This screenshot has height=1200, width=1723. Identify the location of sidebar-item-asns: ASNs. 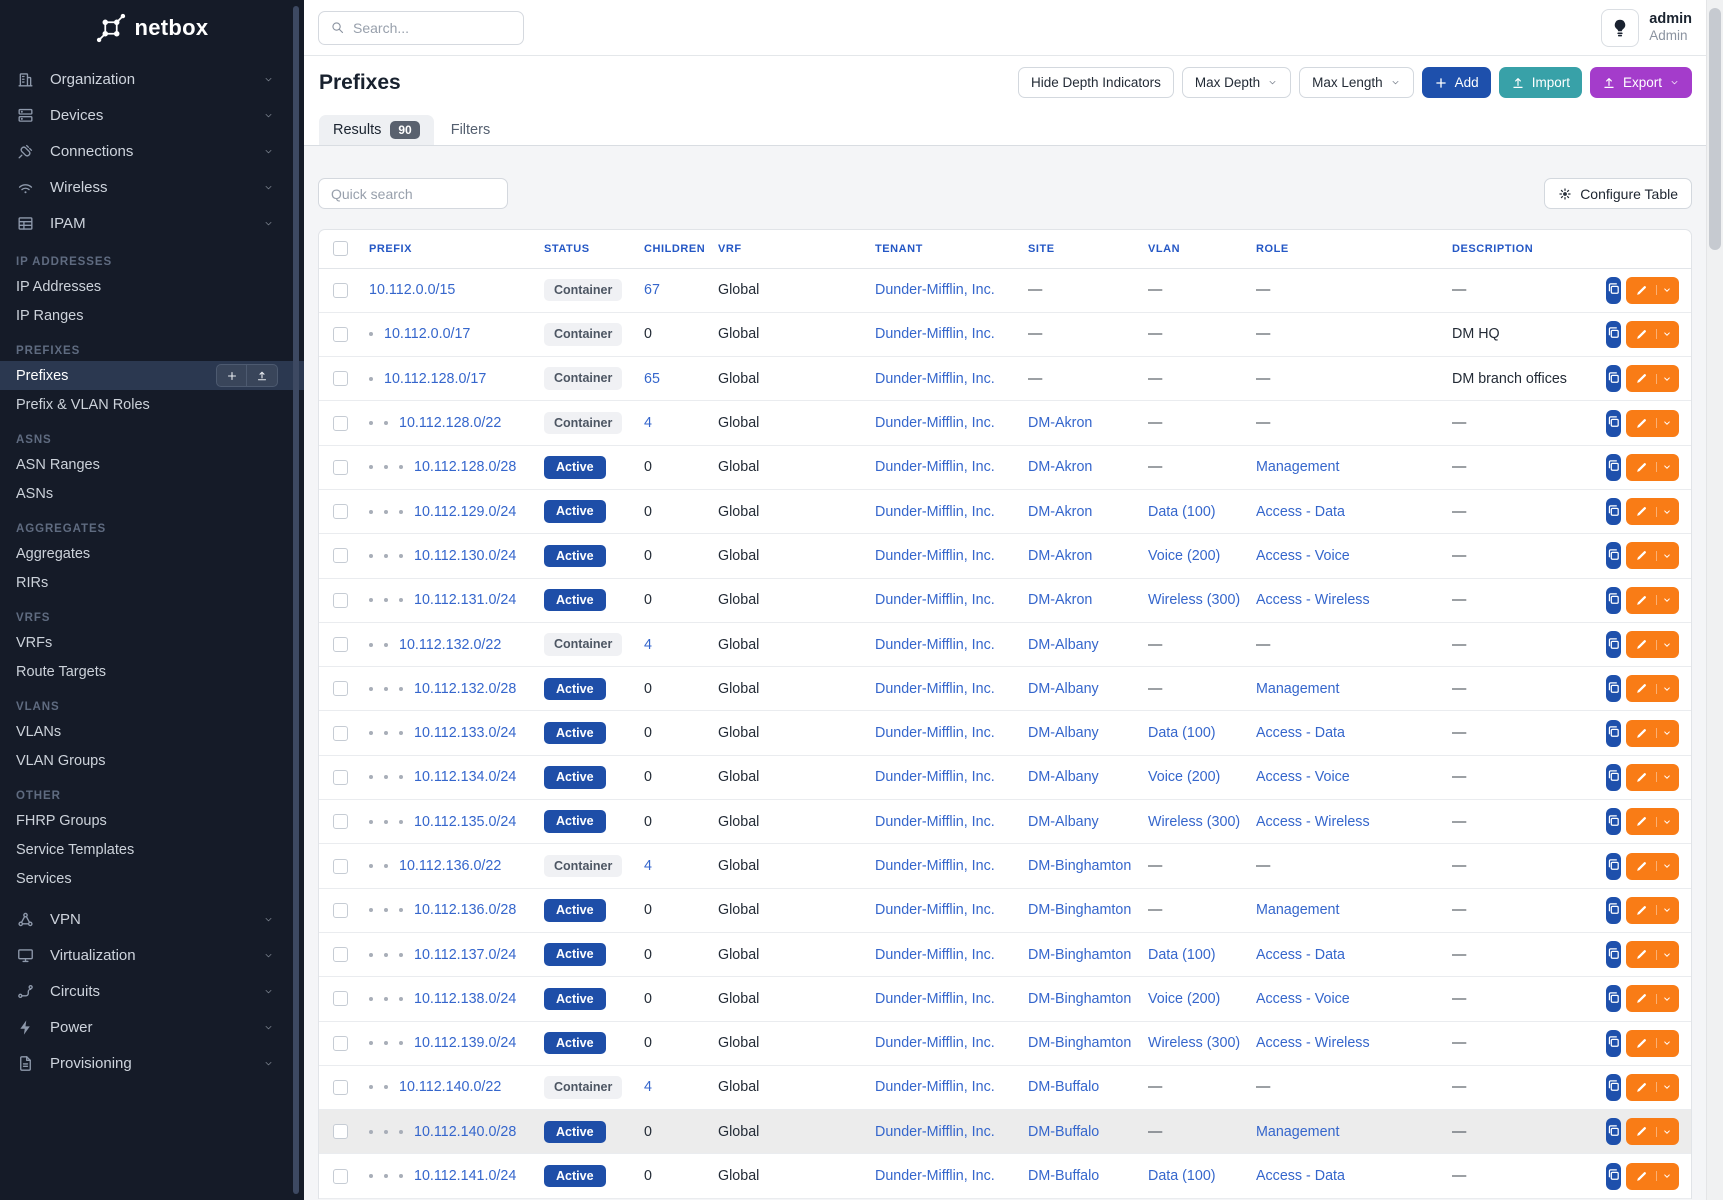
(152, 493).